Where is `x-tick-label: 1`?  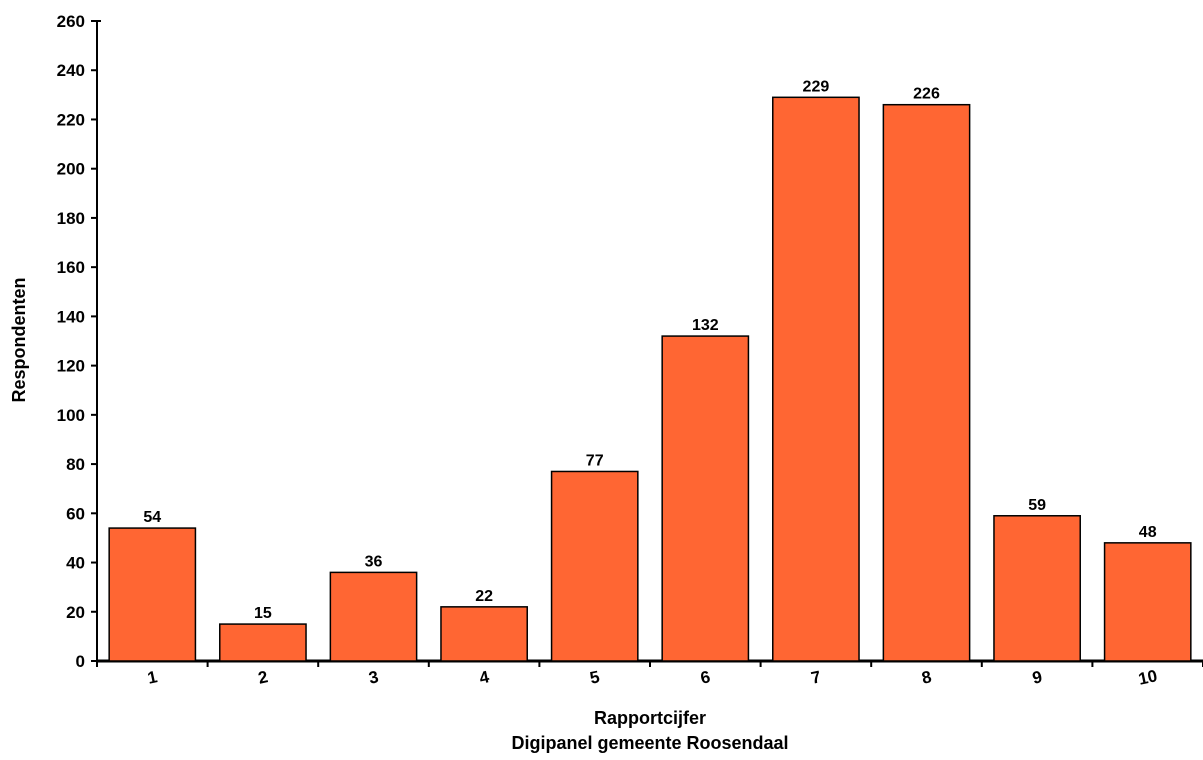
x-tick-label: 1 is located at coordinates (152, 677).